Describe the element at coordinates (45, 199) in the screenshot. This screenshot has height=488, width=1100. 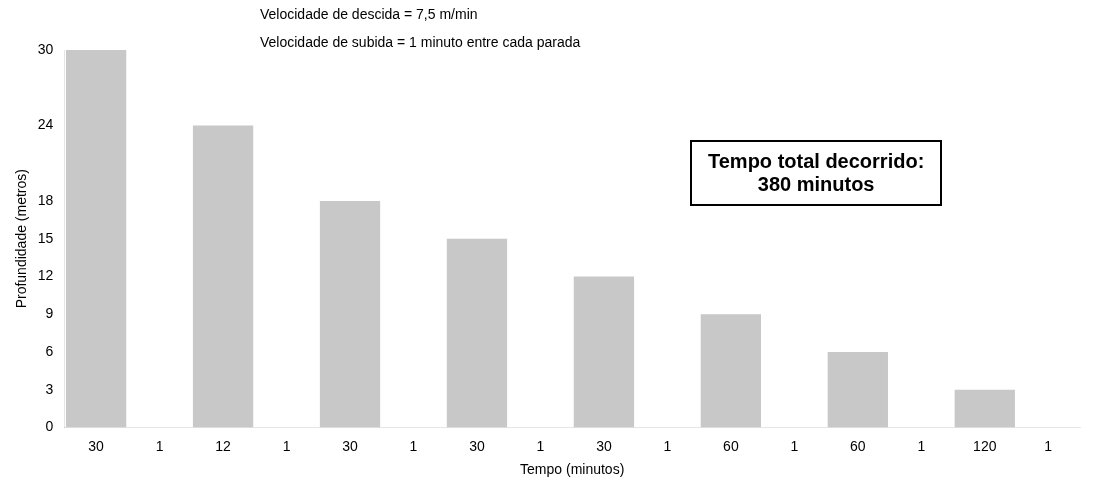
I see `y-tick-label: 18` at that location.